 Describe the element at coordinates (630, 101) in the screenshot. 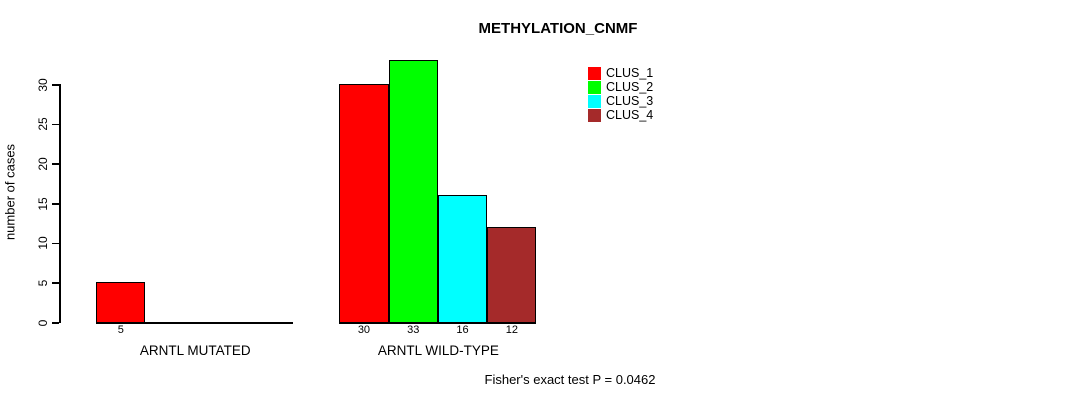

I see `legend-label: CLUS_3` at that location.